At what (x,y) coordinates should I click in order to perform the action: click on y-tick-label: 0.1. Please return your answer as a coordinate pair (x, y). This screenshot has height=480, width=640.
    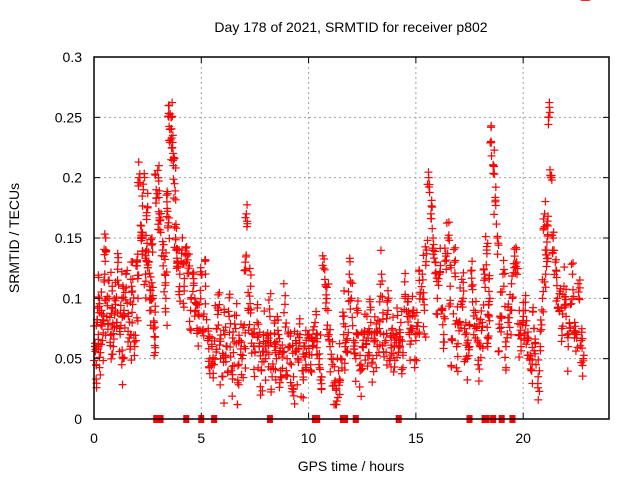
    Looking at the image, I should click on (73, 298).